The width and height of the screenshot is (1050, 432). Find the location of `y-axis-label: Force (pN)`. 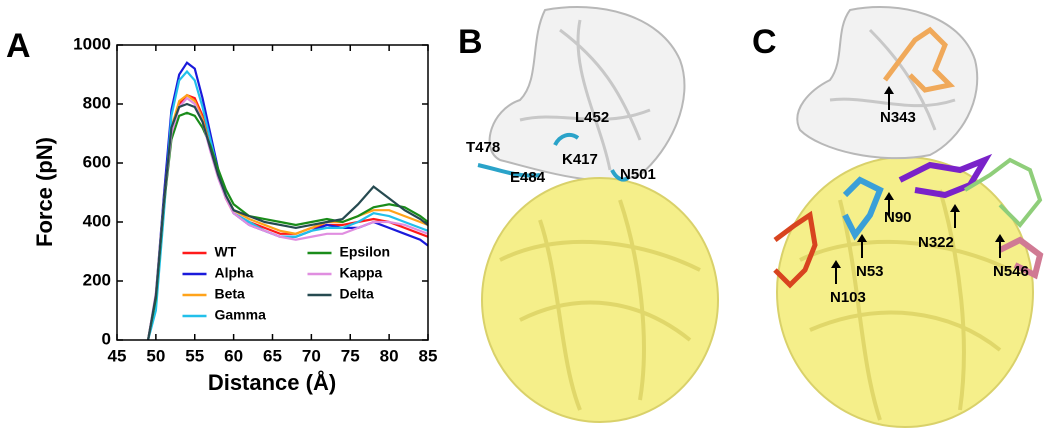

y-axis-label: Force (pN) is located at coordinates (44, 192).